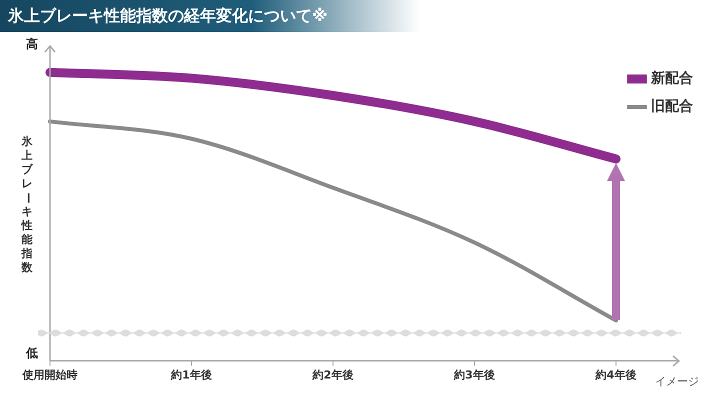  What do you see at coordinates (615, 375) in the screenshot?
I see `x-tick-label: 約4年後` at bounding box center [615, 375].